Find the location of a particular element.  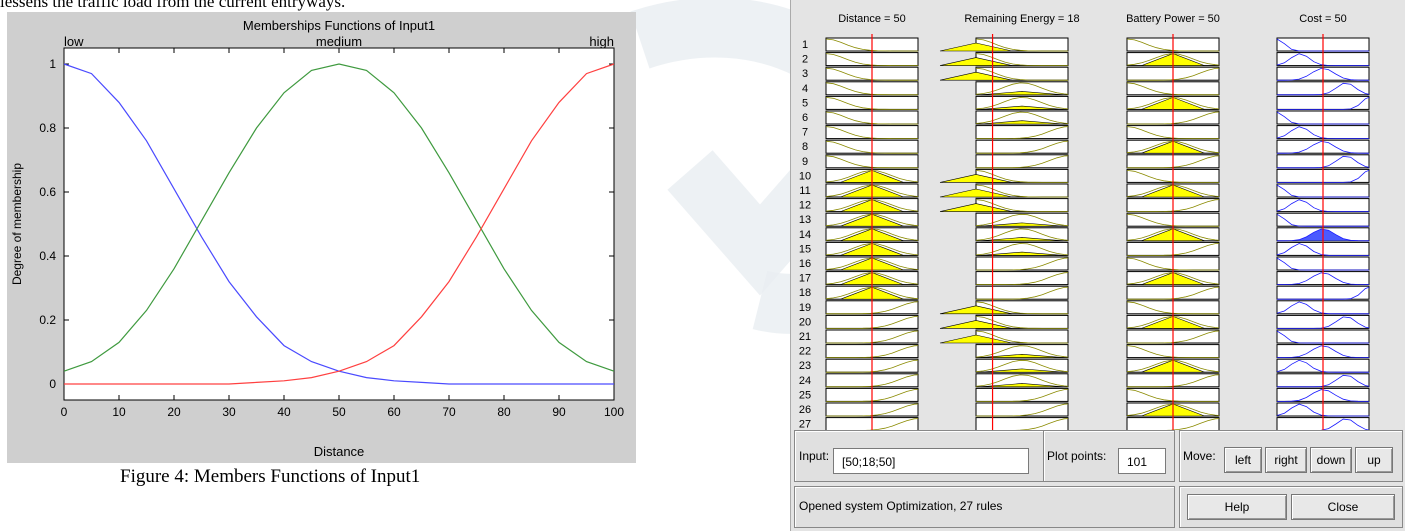

rule-number: 20 is located at coordinates (805, 322).